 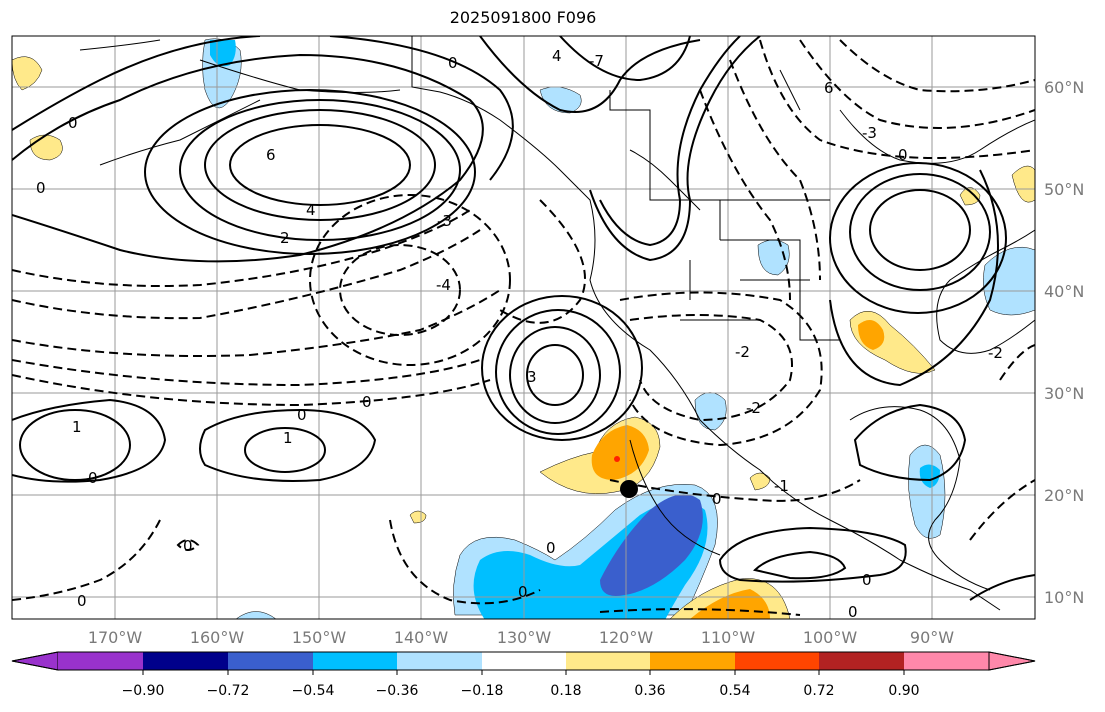 What do you see at coordinates (620, 452) in the screenshot?
I see `shade-positive-c-core` at bounding box center [620, 452].